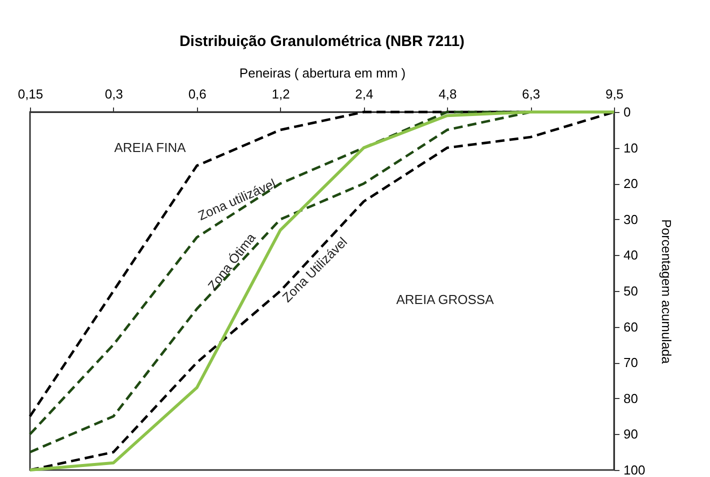 This screenshot has width=710, height=477. Describe the element at coordinates (635, 469) in the screenshot. I see `y-tick-label: 100` at that location.